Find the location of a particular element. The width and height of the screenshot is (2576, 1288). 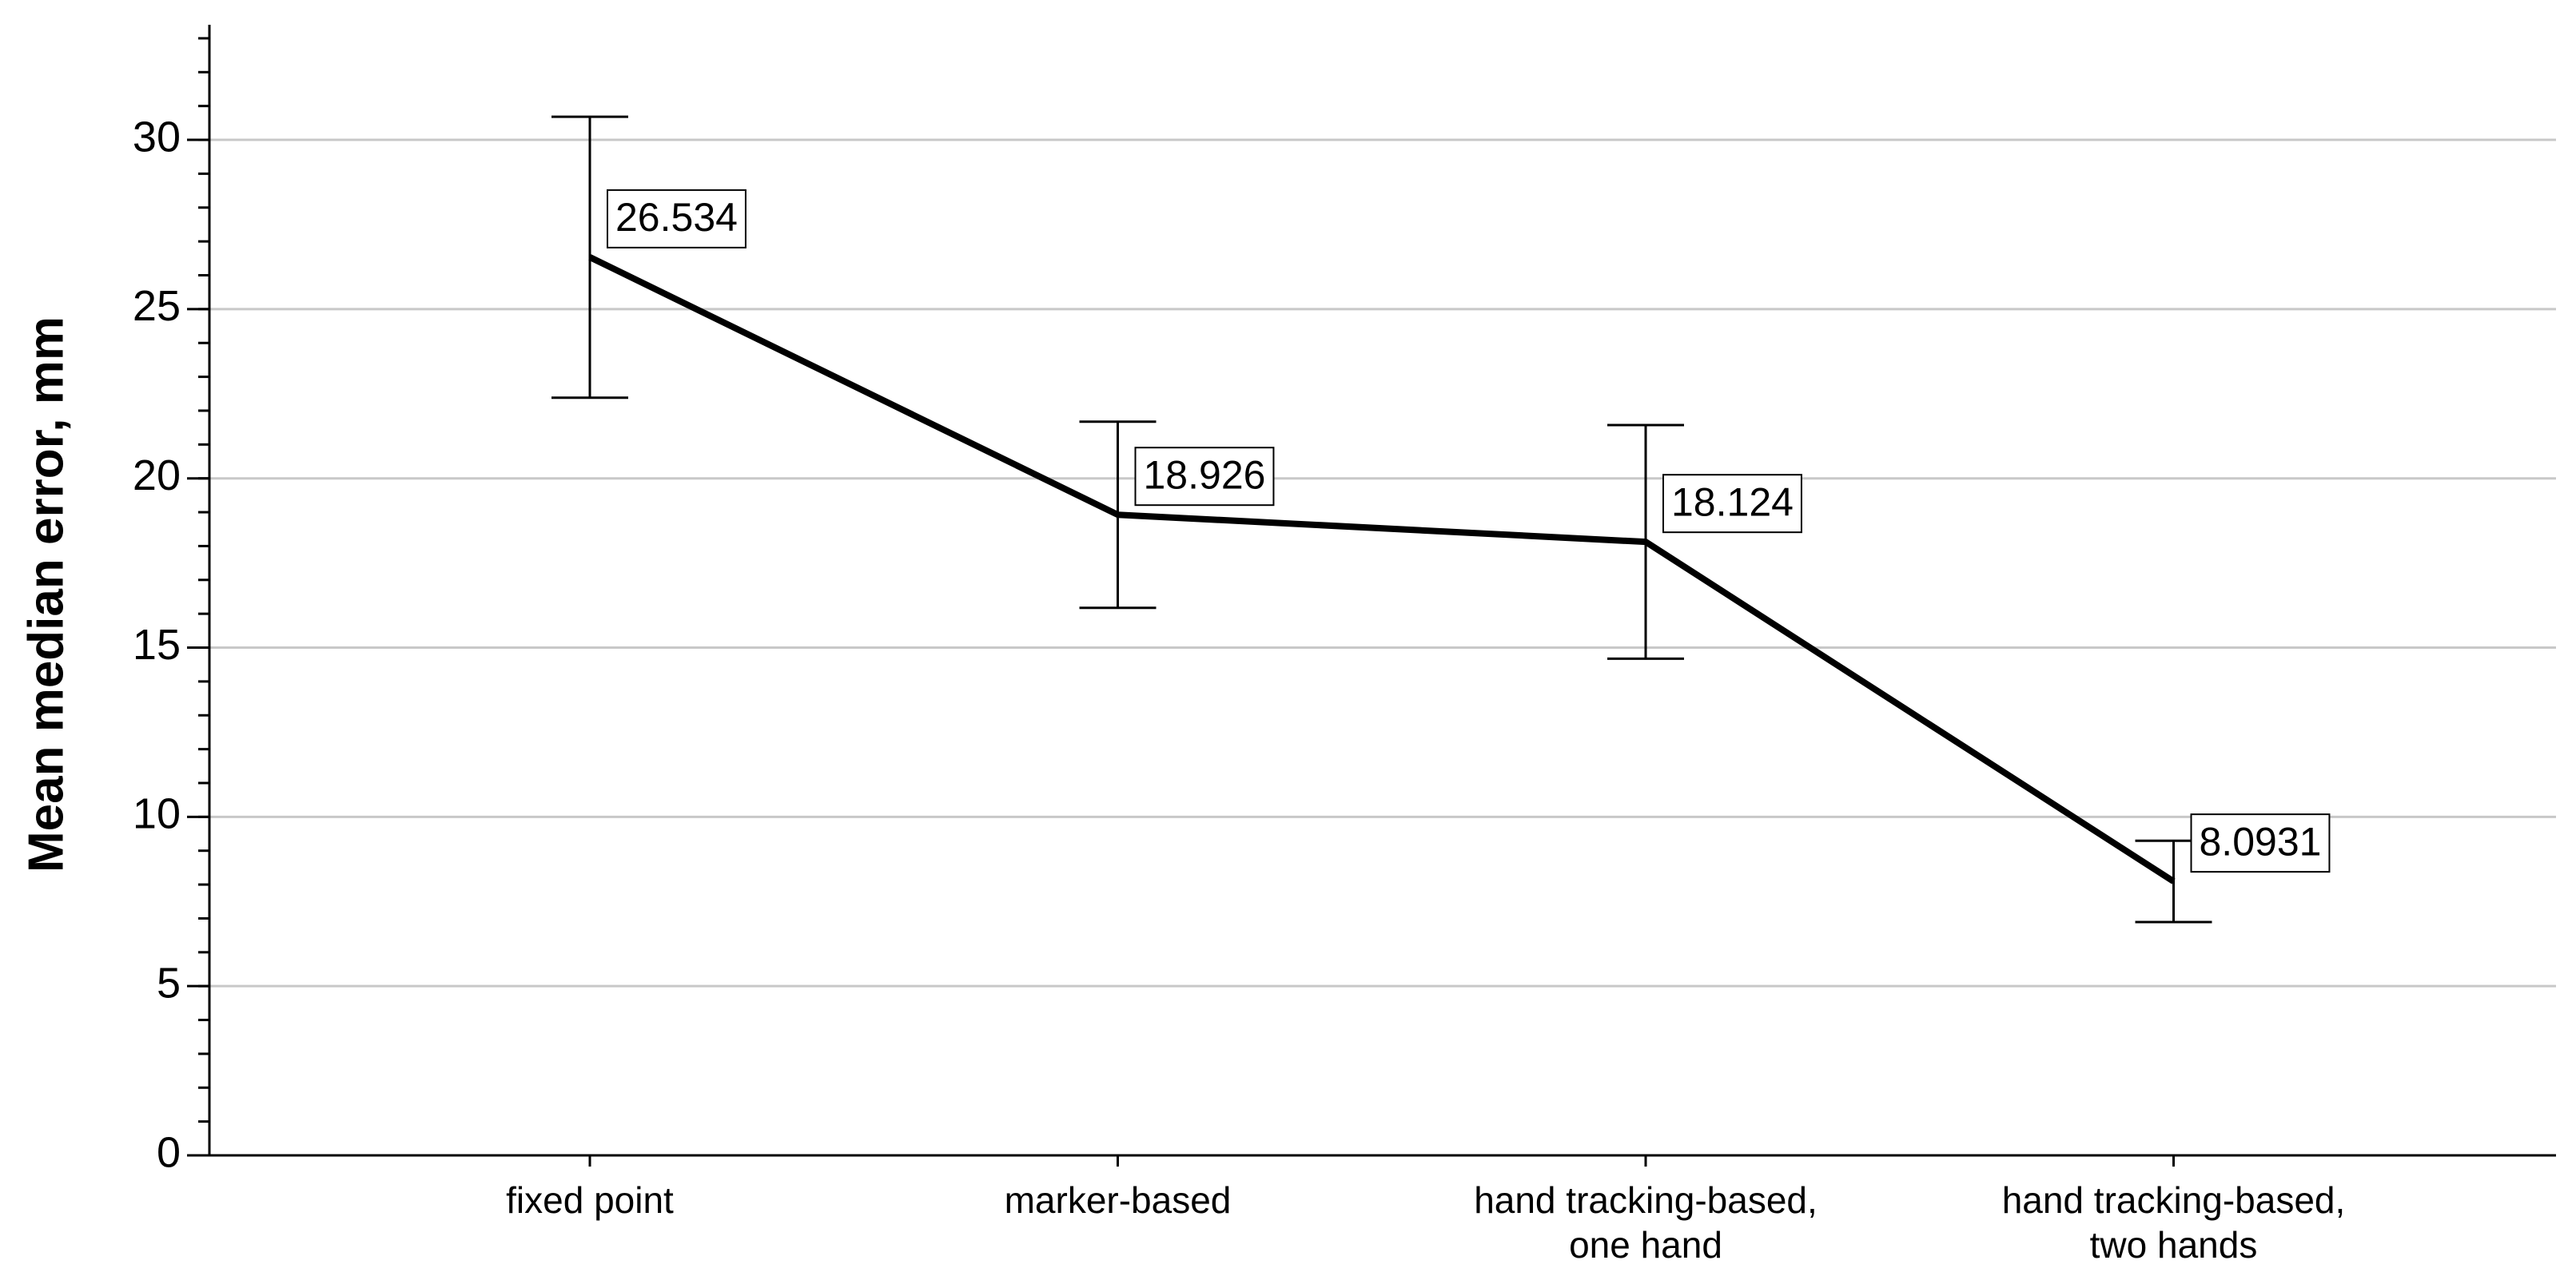

value-label: 26.534 is located at coordinates (676, 217).